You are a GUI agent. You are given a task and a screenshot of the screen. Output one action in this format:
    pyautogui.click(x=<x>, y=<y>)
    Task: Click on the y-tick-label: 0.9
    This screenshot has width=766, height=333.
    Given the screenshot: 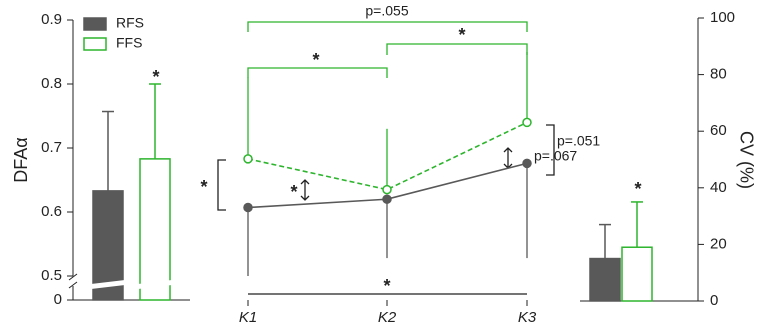 What is the action you would take?
    pyautogui.click(x=51, y=19)
    